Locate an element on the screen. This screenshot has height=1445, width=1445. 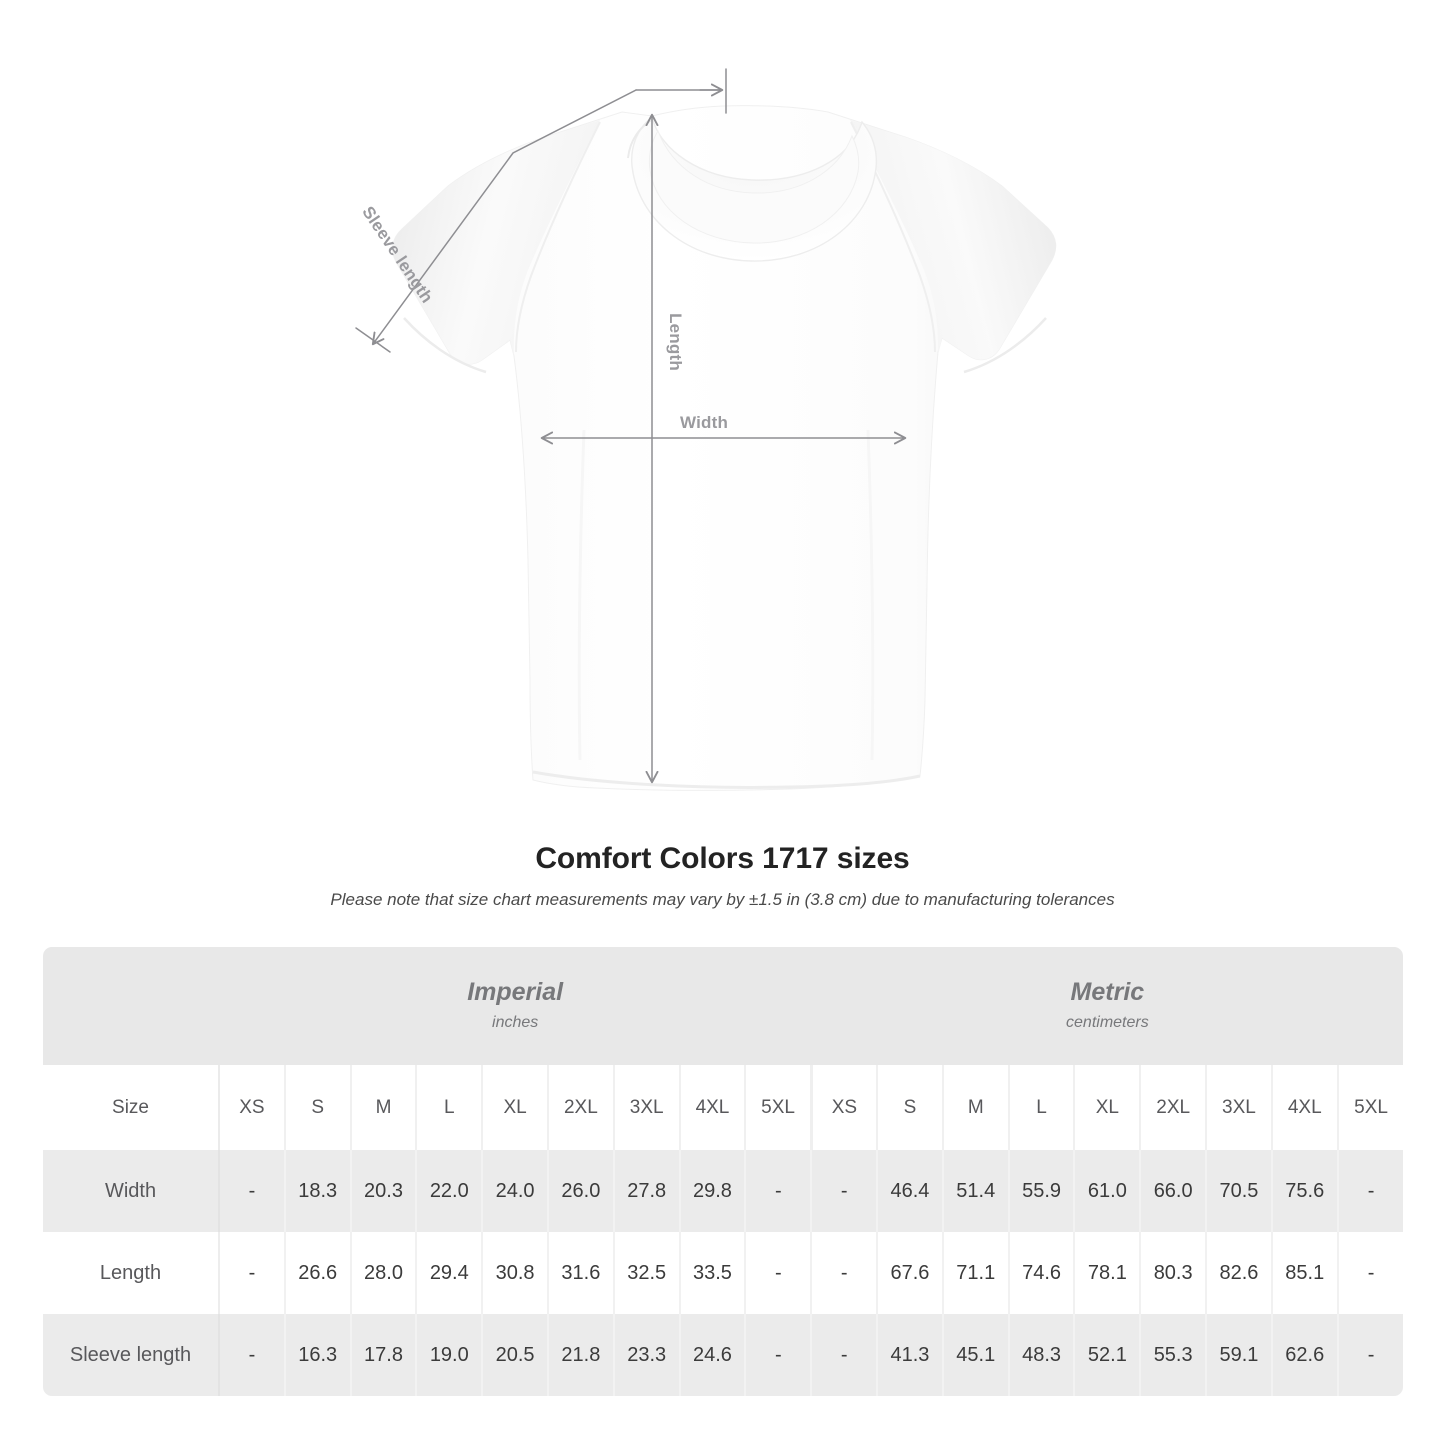
cell-width-imperial-4xl: 29.8 is located at coordinates (713, 1191).